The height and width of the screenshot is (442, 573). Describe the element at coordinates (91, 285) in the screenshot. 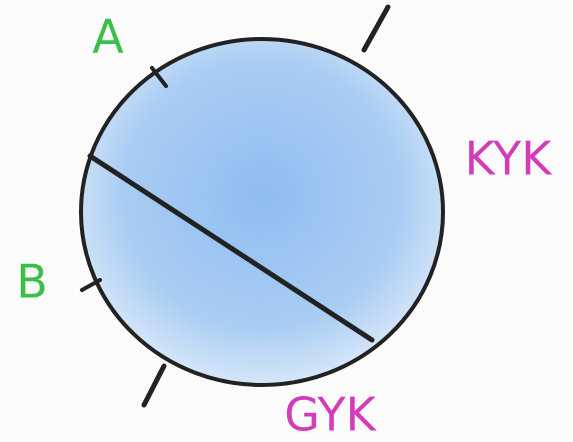

I see `tick-b` at that location.